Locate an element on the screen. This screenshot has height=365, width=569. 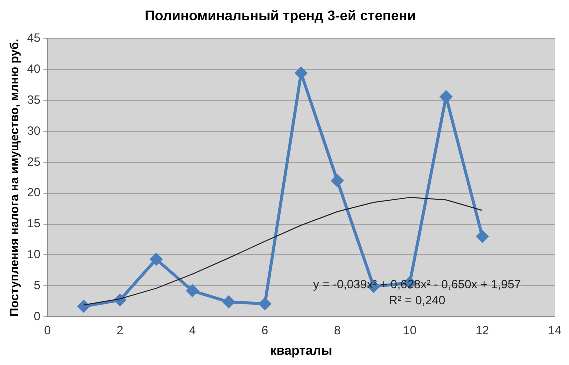
y-tick-label: 25 is located at coordinates (34, 161).